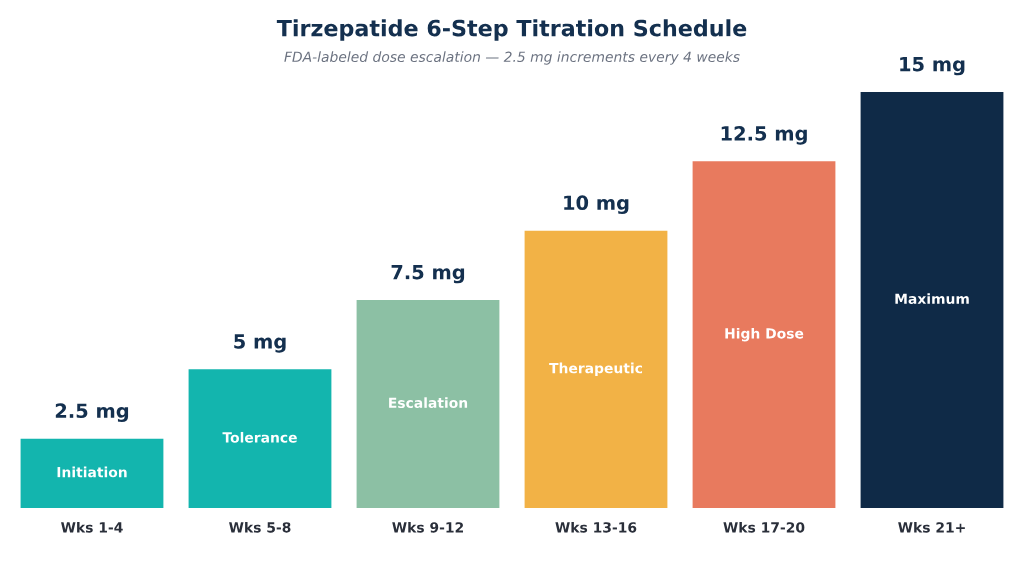 The height and width of the screenshot is (584, 1024). I want to click on data-label: 15 mg, so click(932, 66).